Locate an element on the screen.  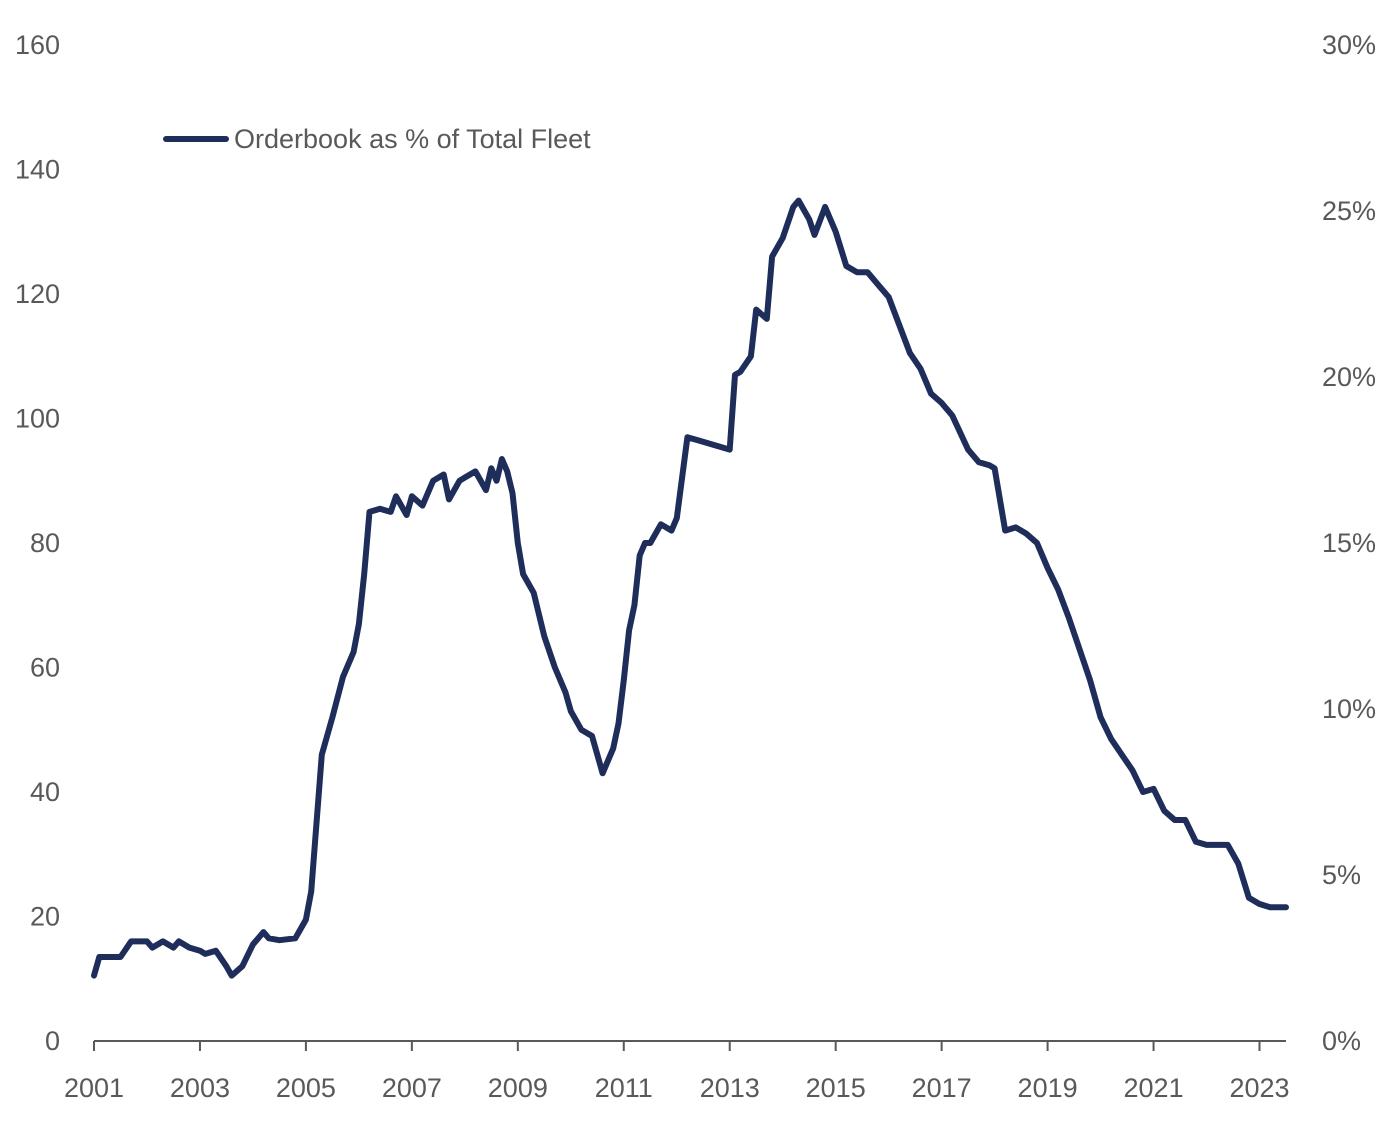
x-axis-ticks is located at coordinates (677, 1046).